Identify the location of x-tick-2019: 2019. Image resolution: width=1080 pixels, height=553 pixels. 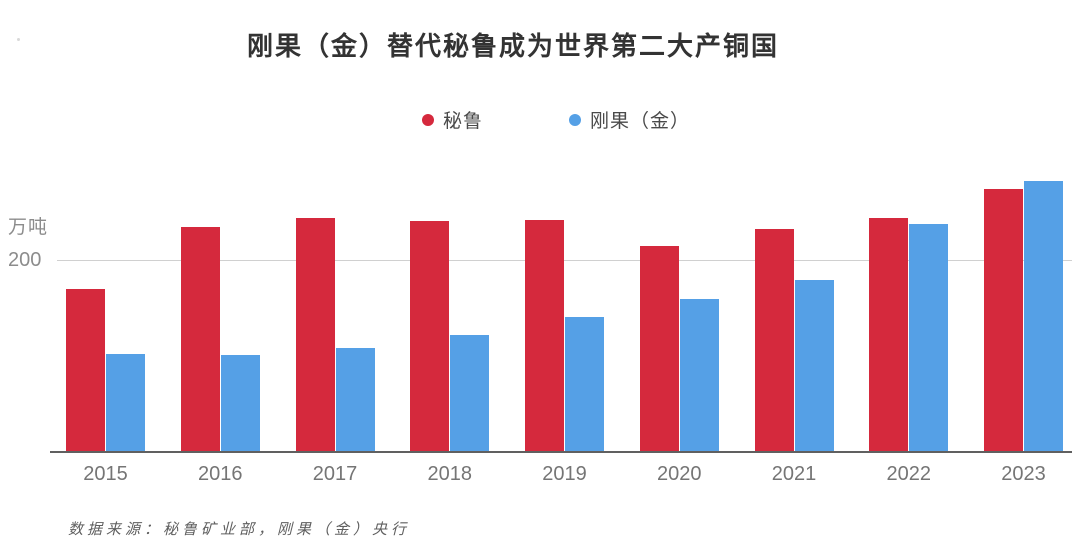
(564, 474).